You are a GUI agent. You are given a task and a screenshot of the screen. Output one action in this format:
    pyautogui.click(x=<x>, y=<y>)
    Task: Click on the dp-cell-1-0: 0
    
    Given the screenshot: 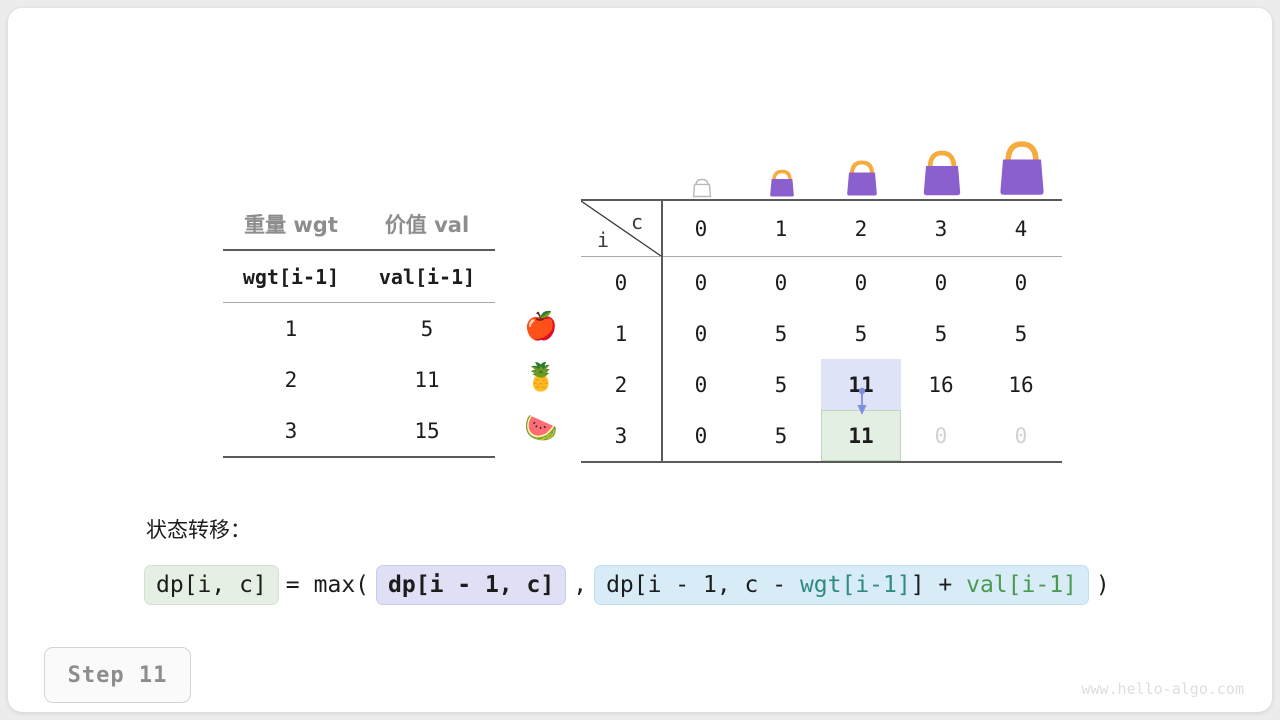 What is the action you would take?
    pyautogui.click(x=701, y=333)
    